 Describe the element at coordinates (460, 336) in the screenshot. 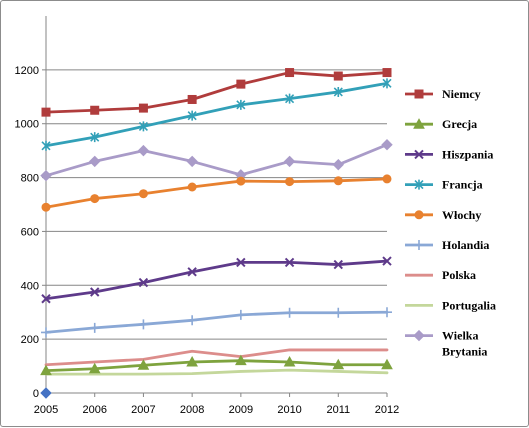

I see `legend-label: Wielka` at that location.